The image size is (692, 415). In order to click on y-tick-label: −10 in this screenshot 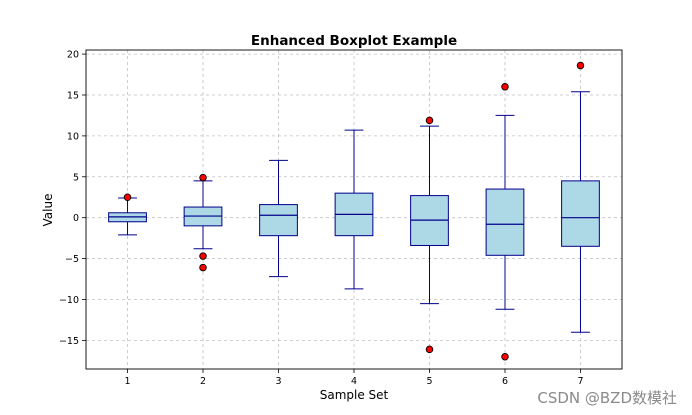, I will do `click(69, 300)`.